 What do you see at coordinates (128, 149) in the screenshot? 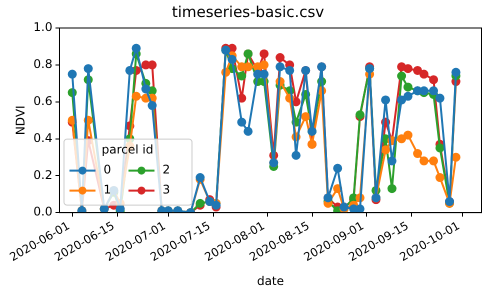
I see `legend-title: parcel id` at bounding box center [128, 149].